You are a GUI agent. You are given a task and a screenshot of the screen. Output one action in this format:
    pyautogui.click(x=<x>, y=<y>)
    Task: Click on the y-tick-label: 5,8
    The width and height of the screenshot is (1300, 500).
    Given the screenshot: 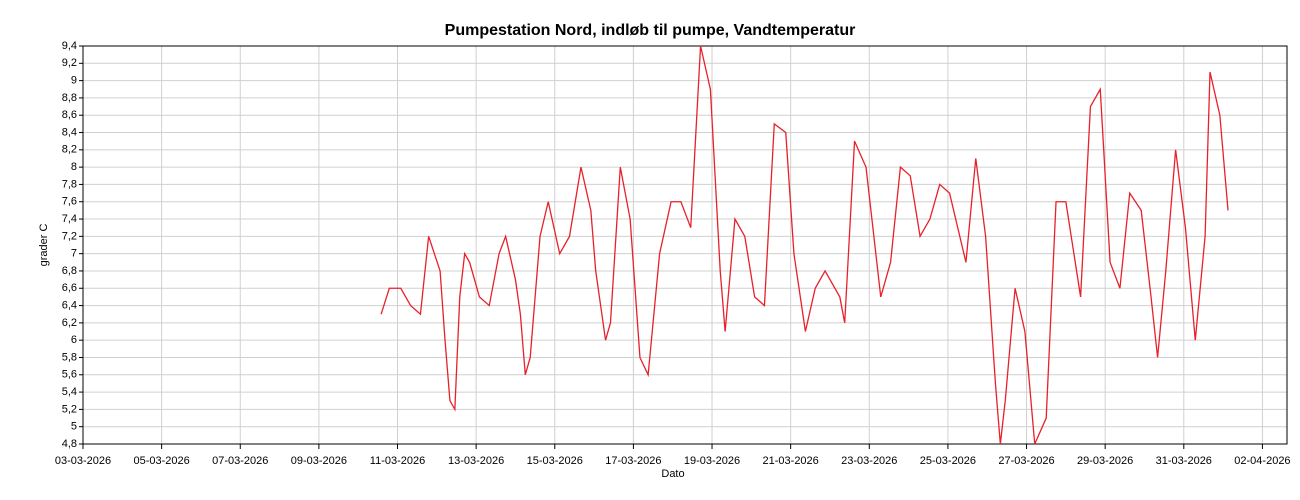 What is the action you would take?
    pyautogui.click(x=69, y=357)
    